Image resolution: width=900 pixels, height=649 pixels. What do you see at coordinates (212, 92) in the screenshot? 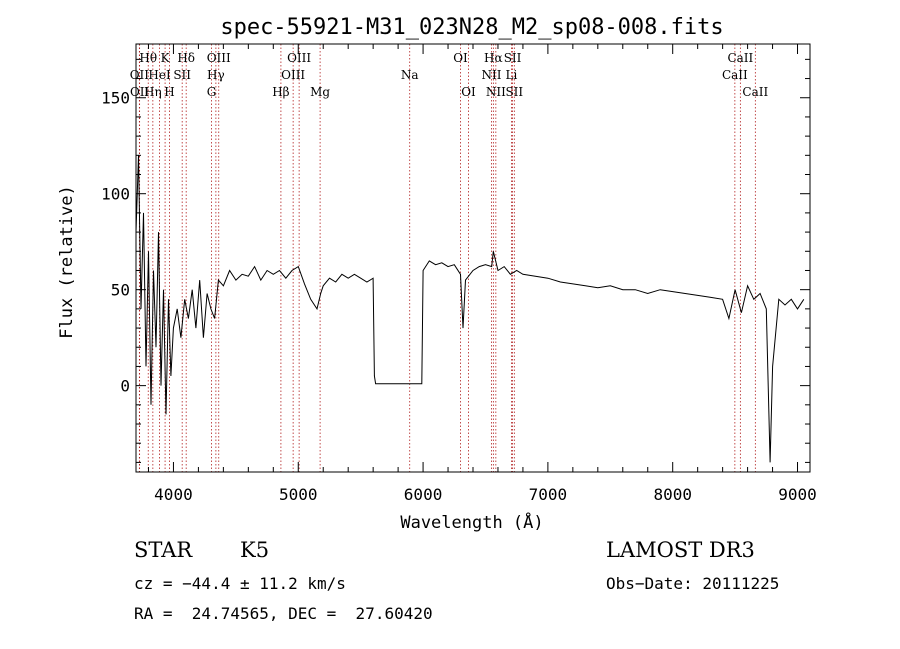
I see `line-label: G` at bounding box center [212, 92].